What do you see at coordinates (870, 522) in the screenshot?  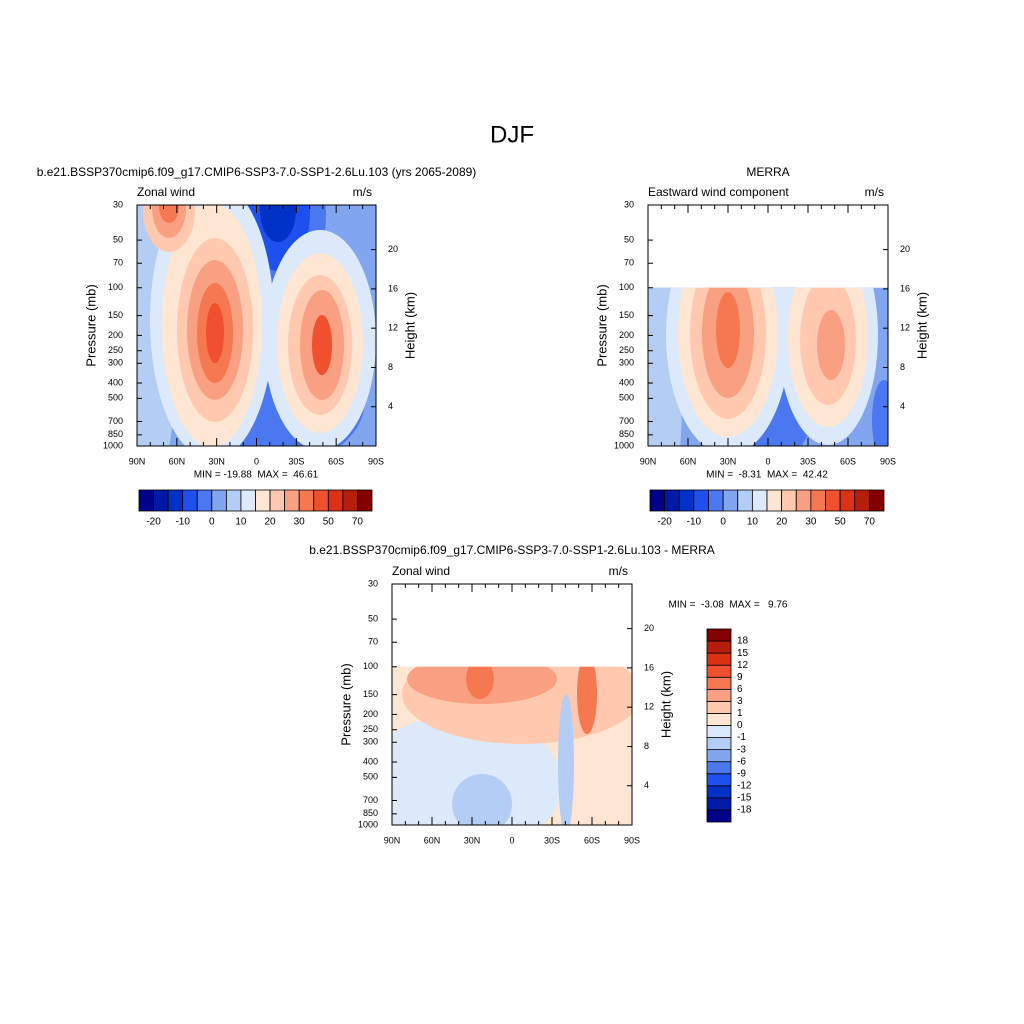 I see `colorbar-label: 70` at bounding box center [870, 522].